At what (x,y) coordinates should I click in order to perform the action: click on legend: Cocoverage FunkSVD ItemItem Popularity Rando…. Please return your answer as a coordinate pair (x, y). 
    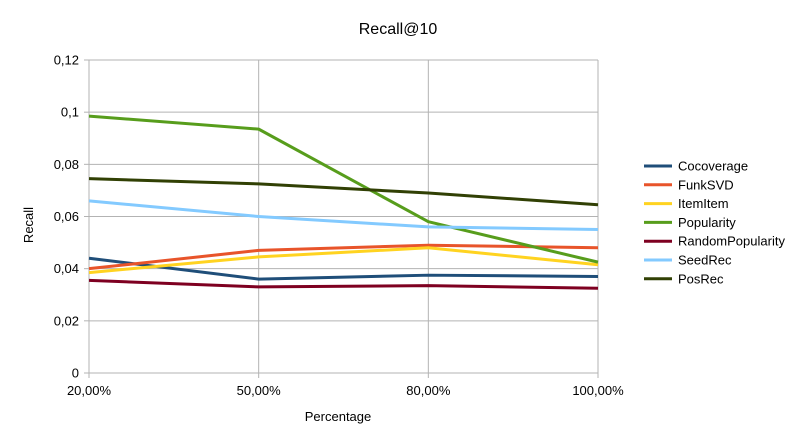
    Looking at the image, I should click on (714, 222).